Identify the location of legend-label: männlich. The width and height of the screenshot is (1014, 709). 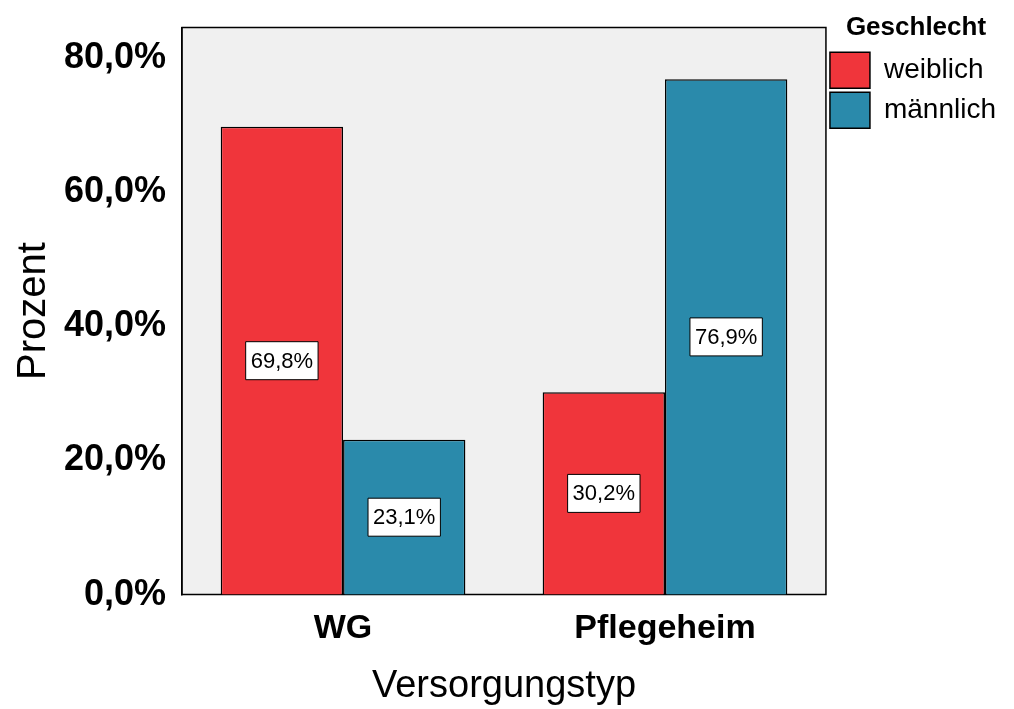
(940, 108).